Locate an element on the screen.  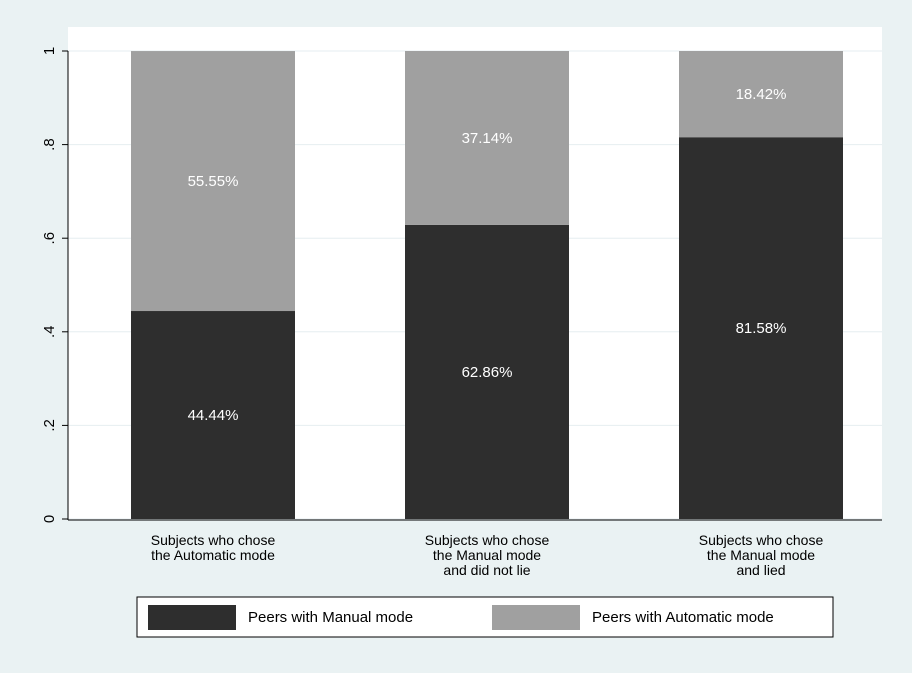
legend-label: Peers with Manual mode is located at coordinates (330, 617).